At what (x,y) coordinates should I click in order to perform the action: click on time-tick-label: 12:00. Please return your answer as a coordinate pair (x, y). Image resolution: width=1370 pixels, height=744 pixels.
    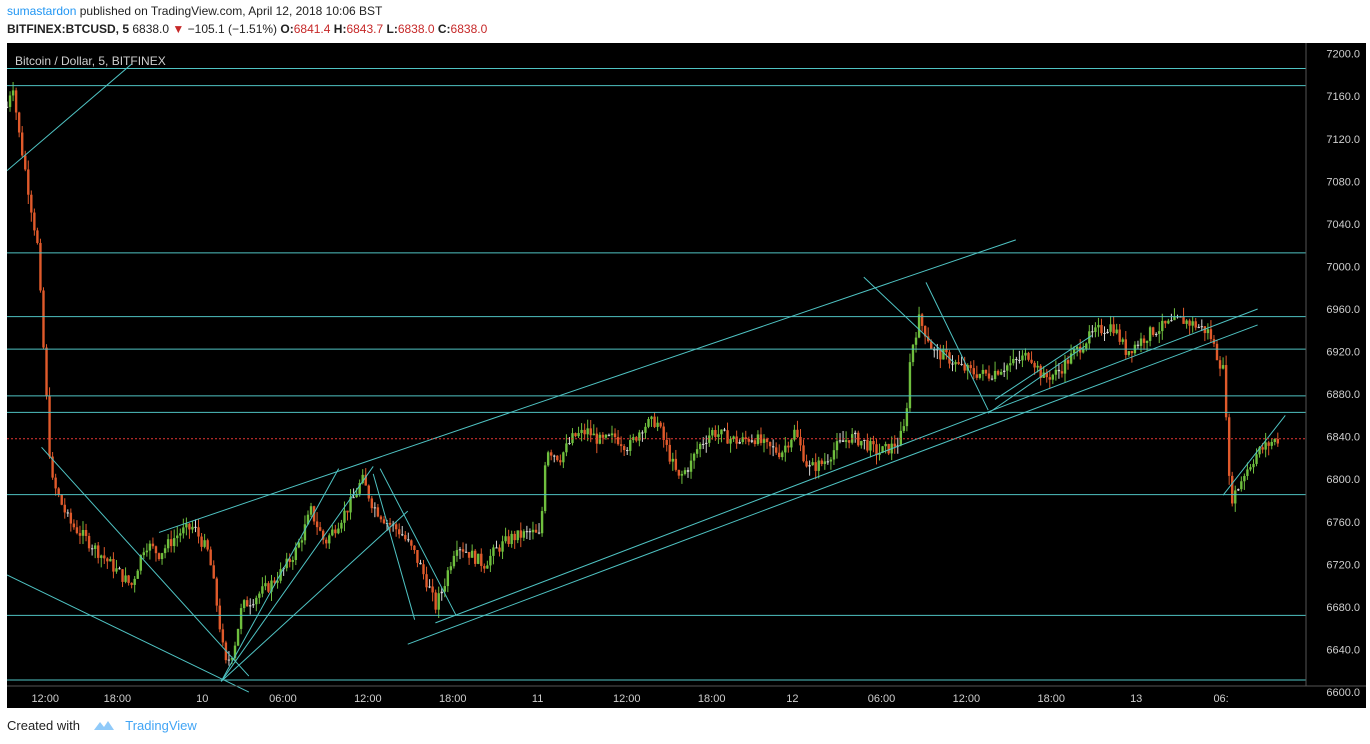
    Looking at the image, I should click on (368, 699).